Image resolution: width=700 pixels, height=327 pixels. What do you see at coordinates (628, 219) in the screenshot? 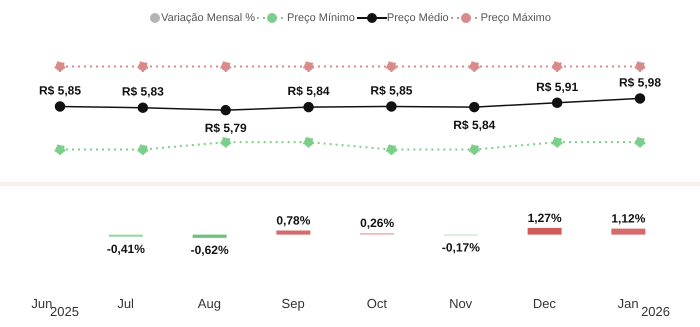
I see `data-label: 1,12%` at bounding box center [628, 219].